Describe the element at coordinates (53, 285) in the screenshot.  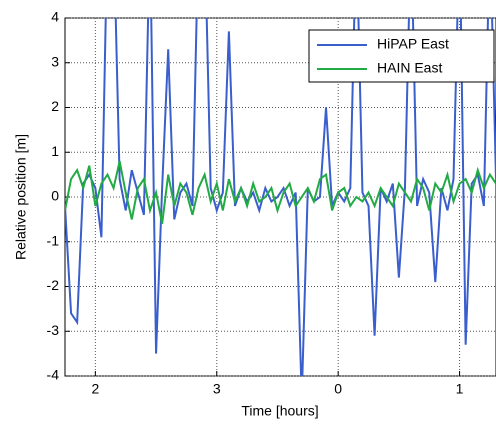
I see `y-tick-label: -2` at that location.